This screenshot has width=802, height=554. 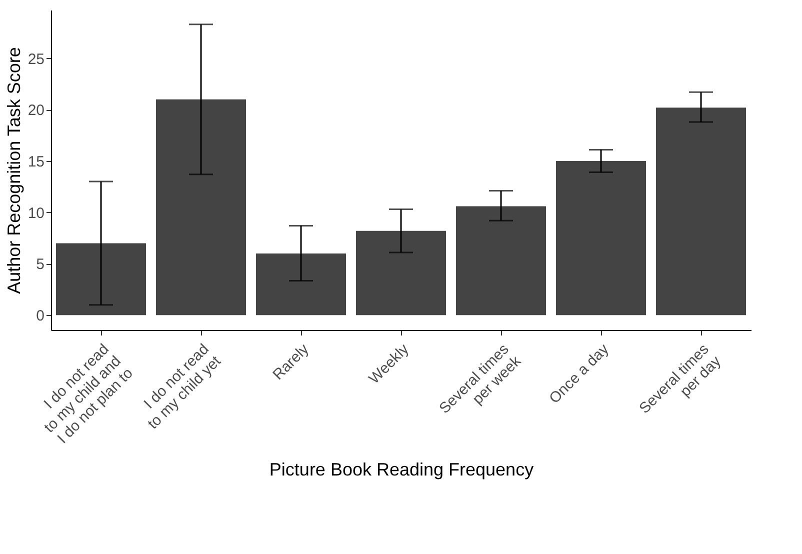 I want to click on y-axis-title: Author Recognition Task Score, so click(x=14, y=170).